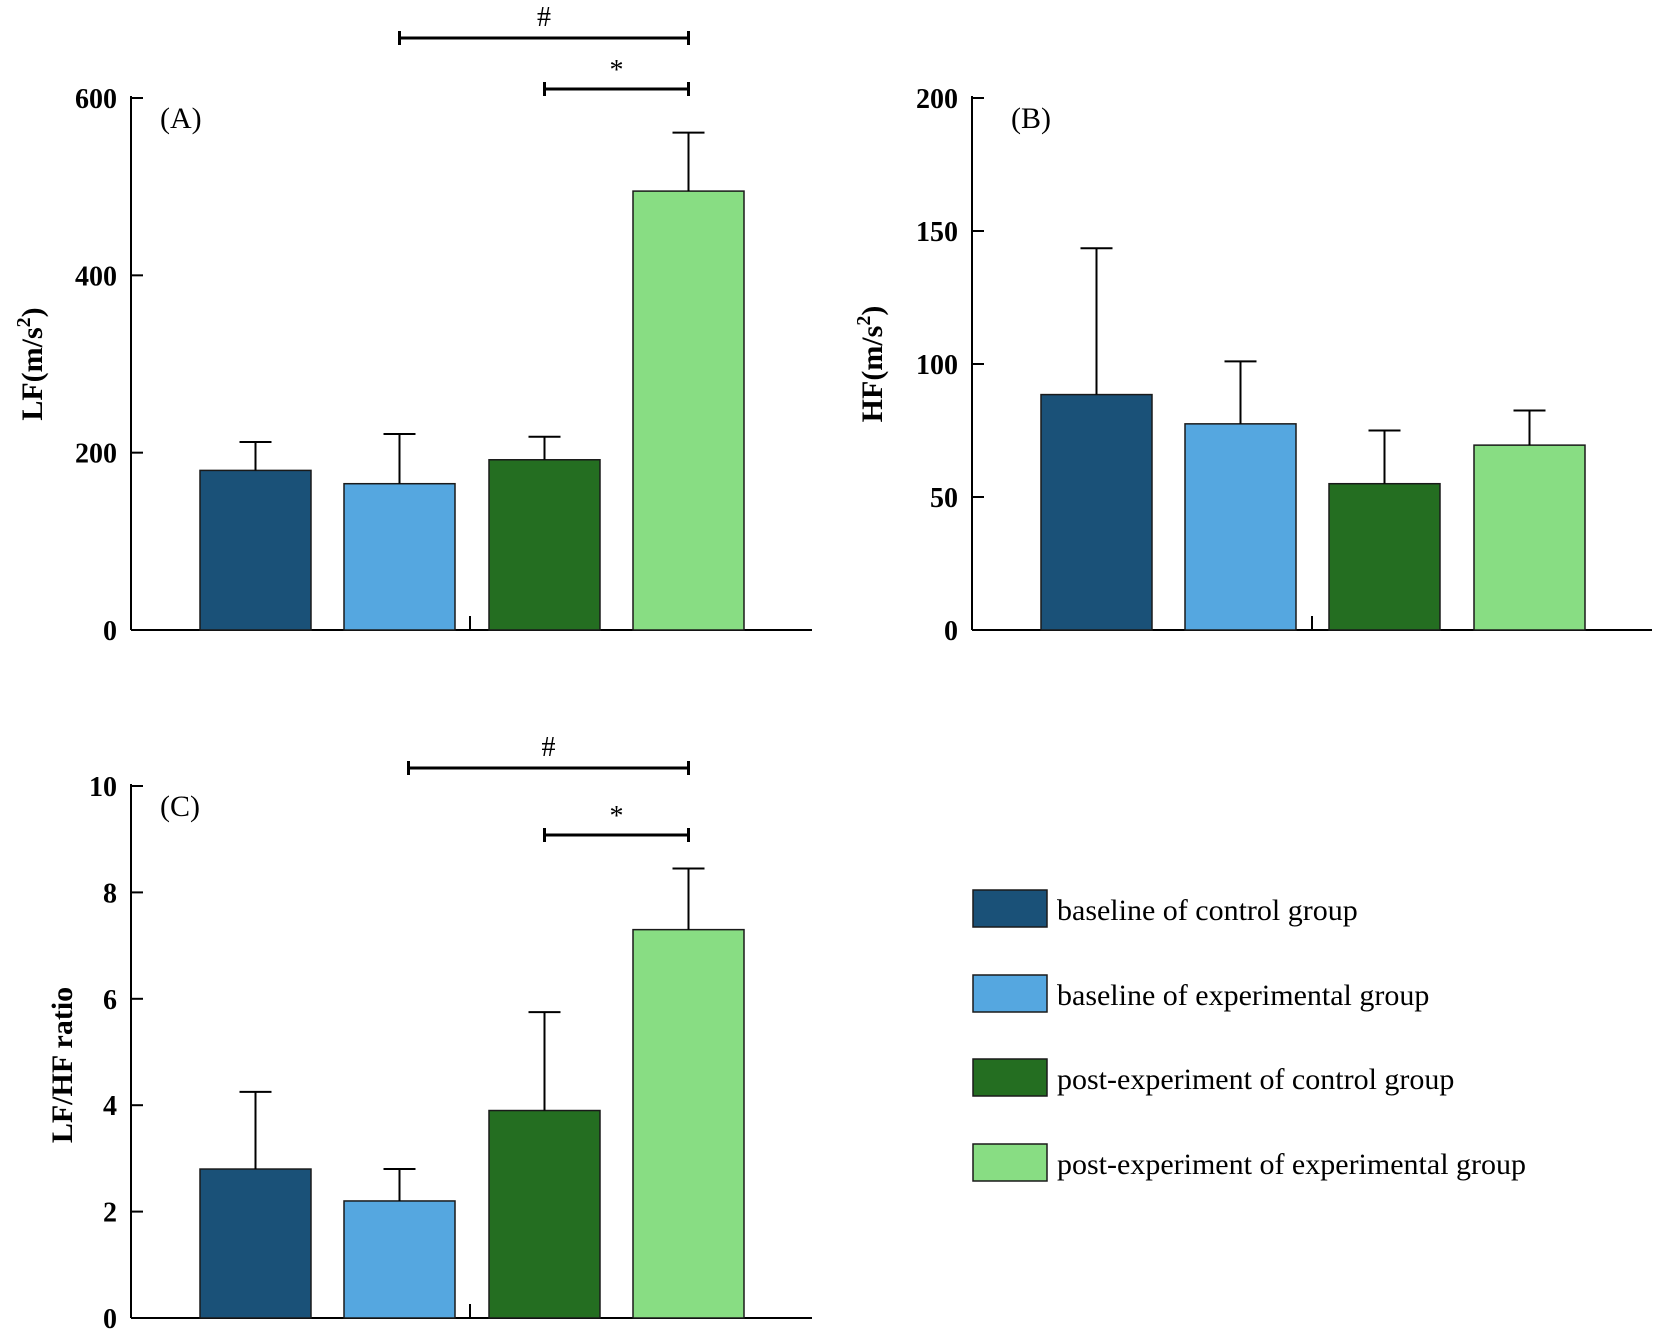 Image resolution: width=1654 pixels, height=1332 pixels. Describe the element at coordinates (110, 1213) in the screenshot. I see `y-tick-label: 2` at that location.